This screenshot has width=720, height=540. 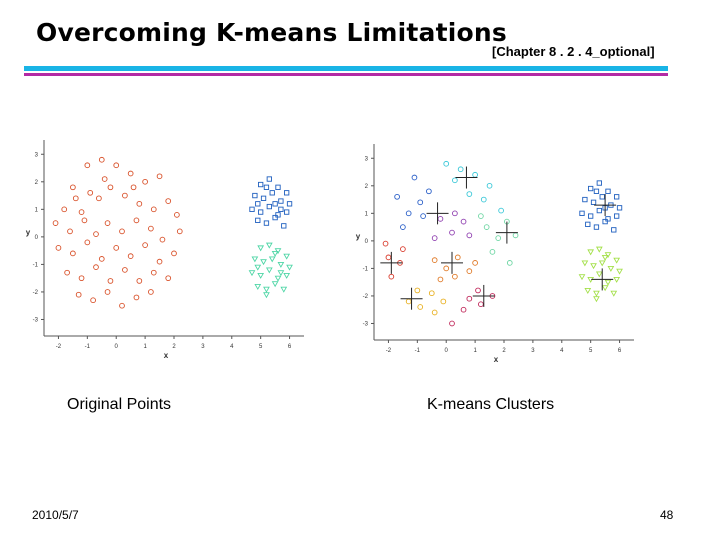 What do you see at coordinates (36, 320) in the screenshot?
I see `y-tick-label: -3` at bounding box center [36, 320].